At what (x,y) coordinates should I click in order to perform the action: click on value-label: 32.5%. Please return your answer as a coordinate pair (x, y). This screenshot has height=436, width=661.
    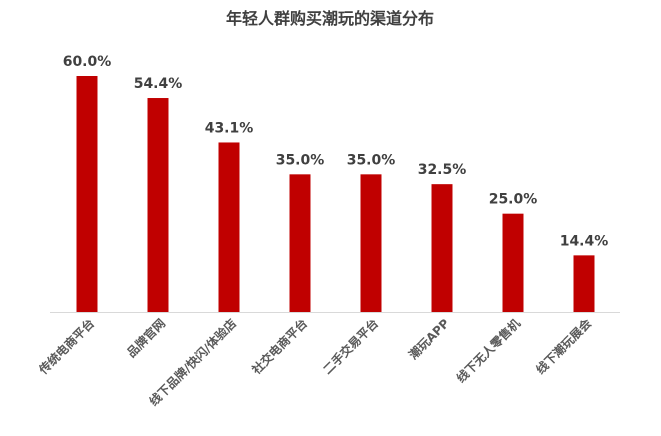
    Looking at the image, I should click on (442, 170).